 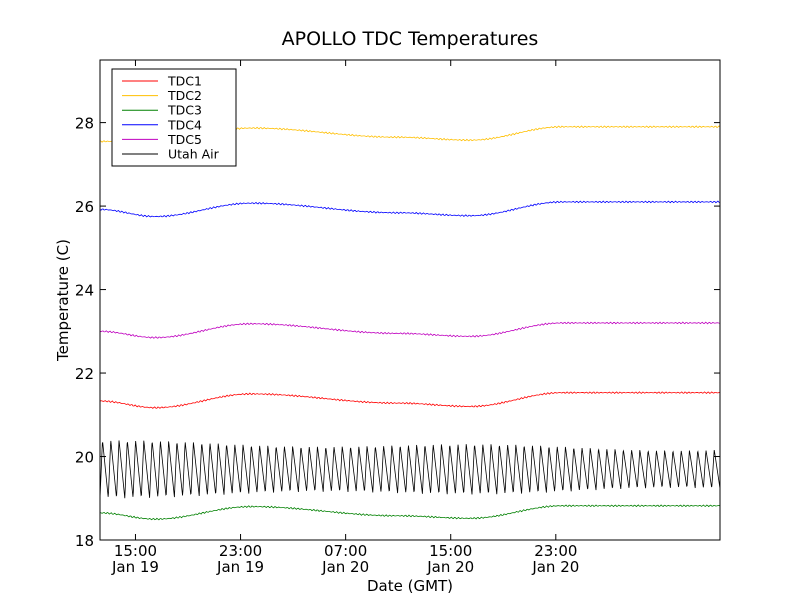 I want to click on y-tick-label: 20, so click(x=84, y=458).